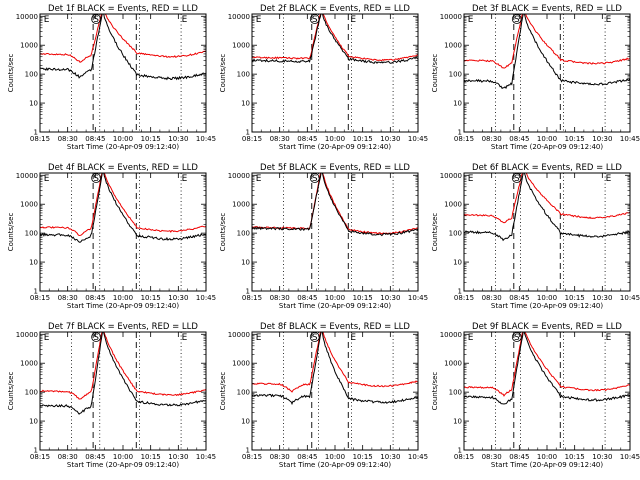 The image size is (640, 480). I want to click on panel-title: Det 5f BLACK = Events, RED = LLD, so click(335, 168).